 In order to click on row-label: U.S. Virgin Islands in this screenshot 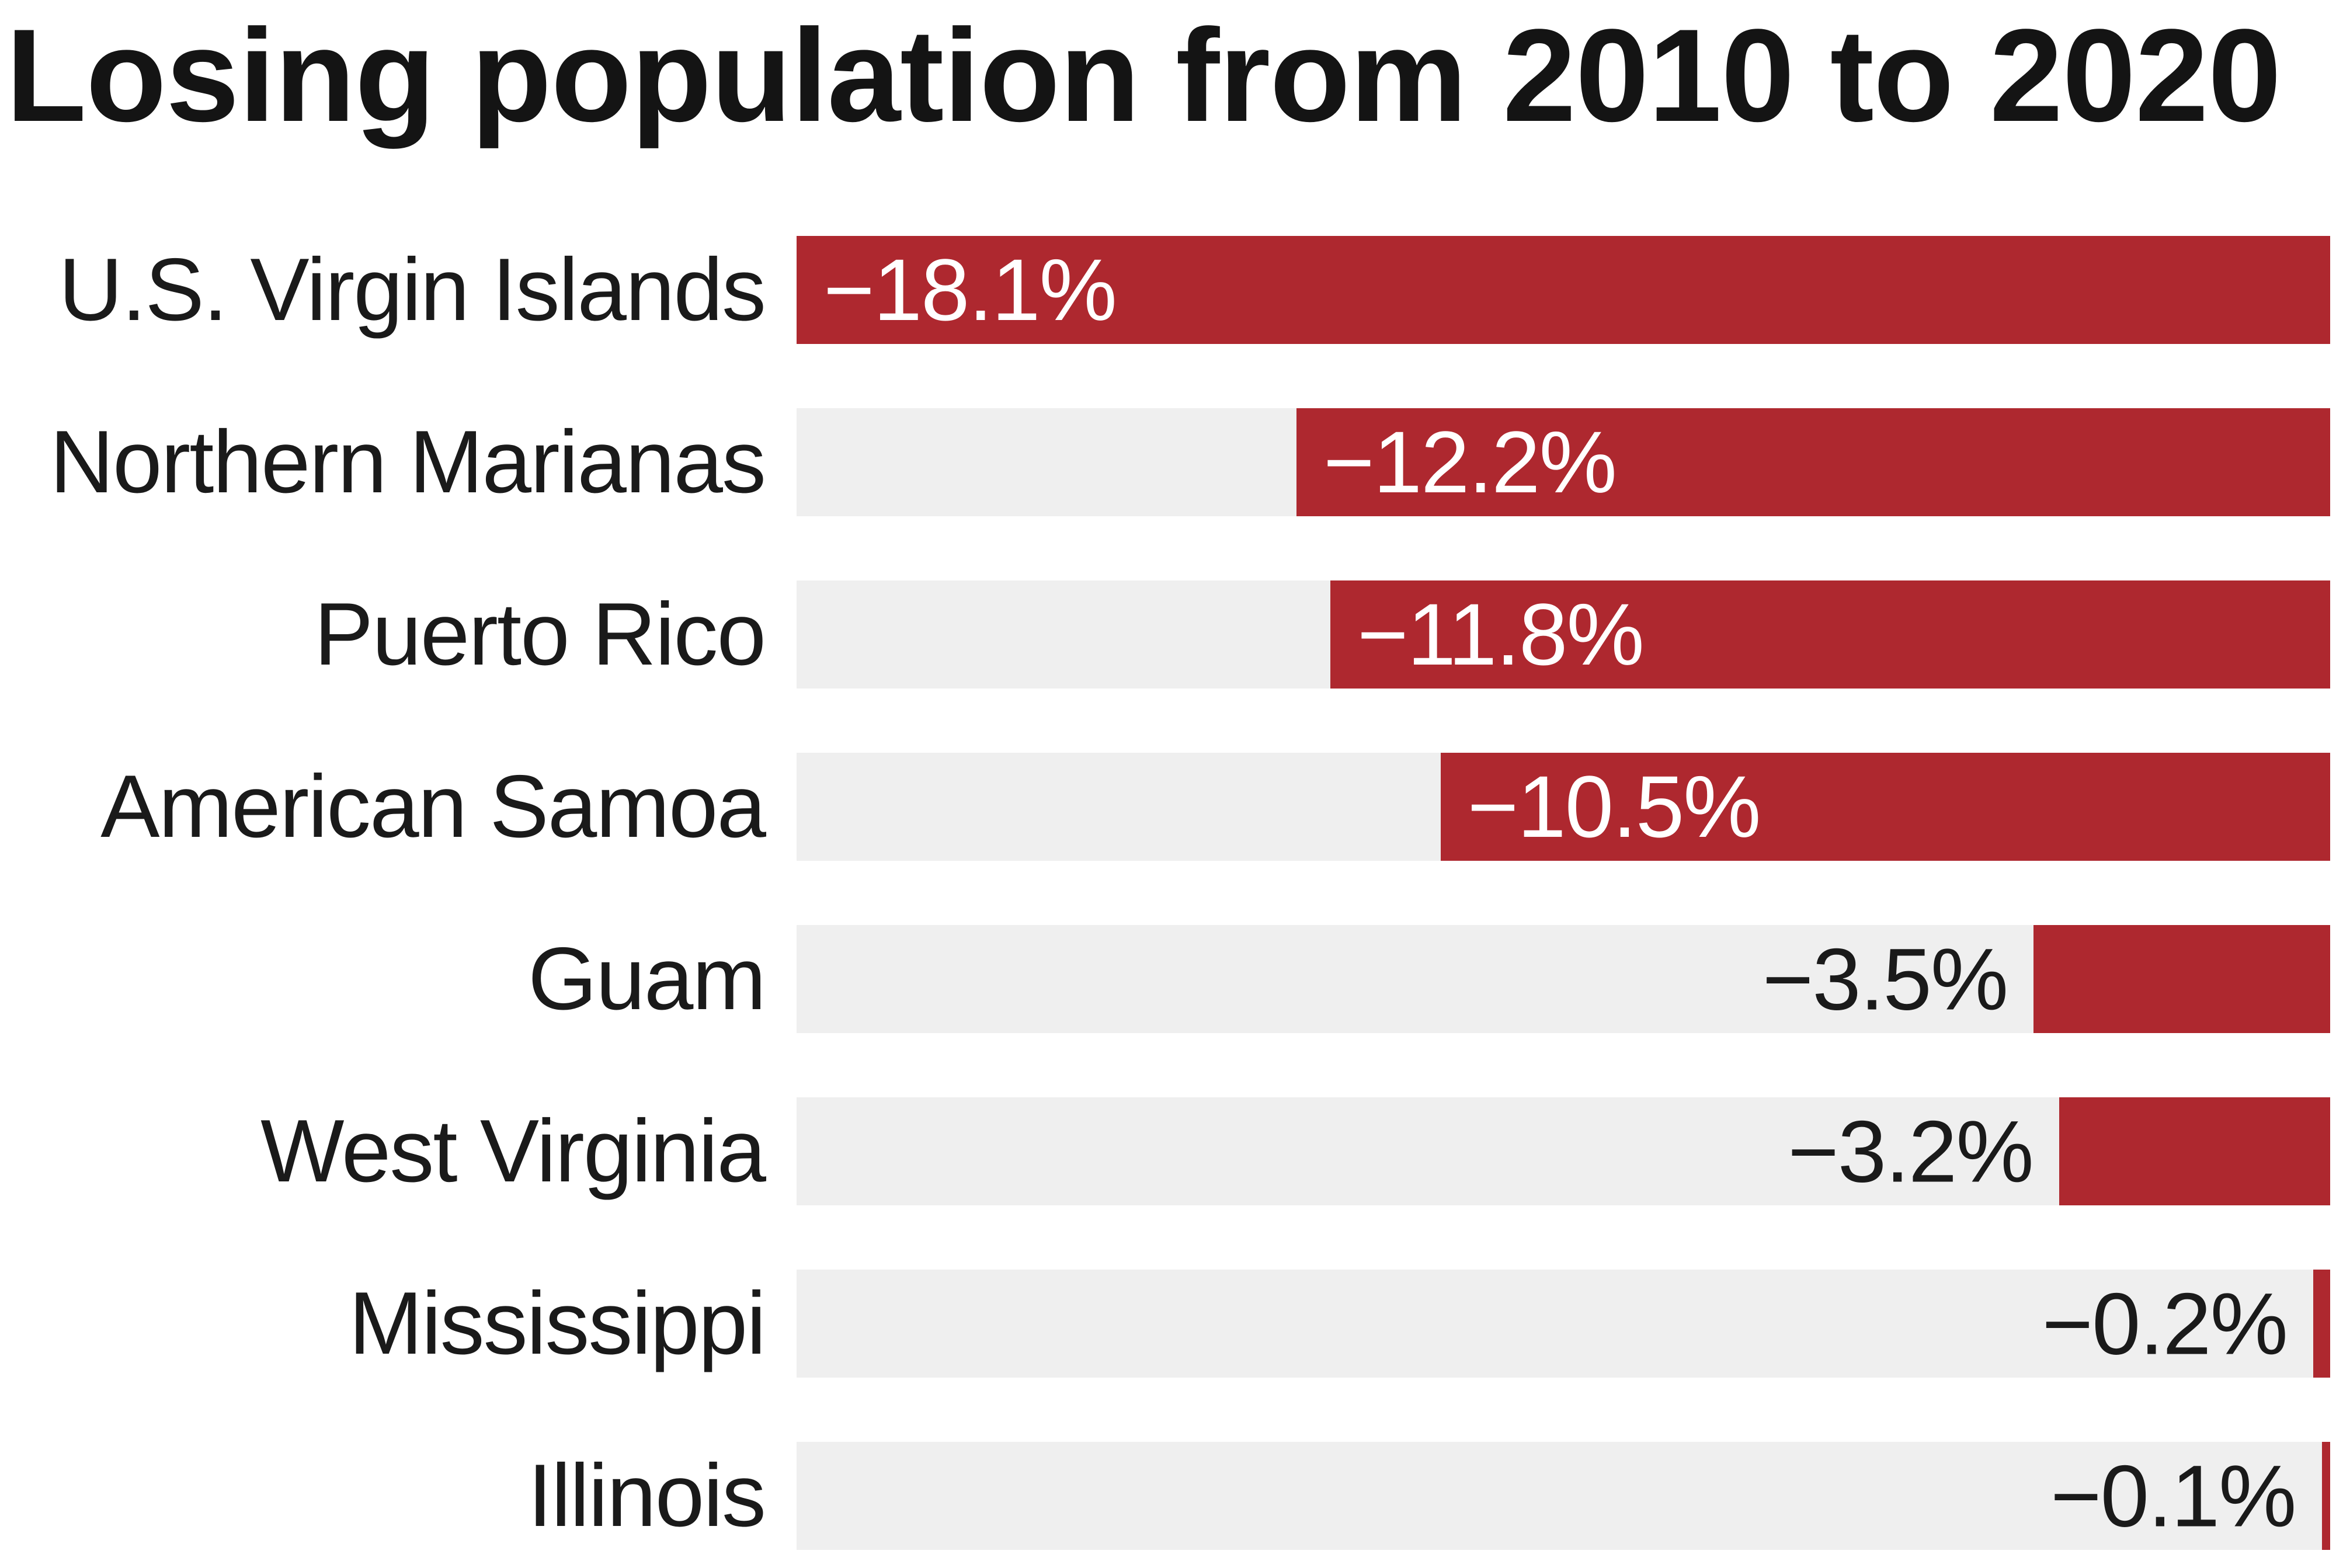, I will do `click(412, 289)`.